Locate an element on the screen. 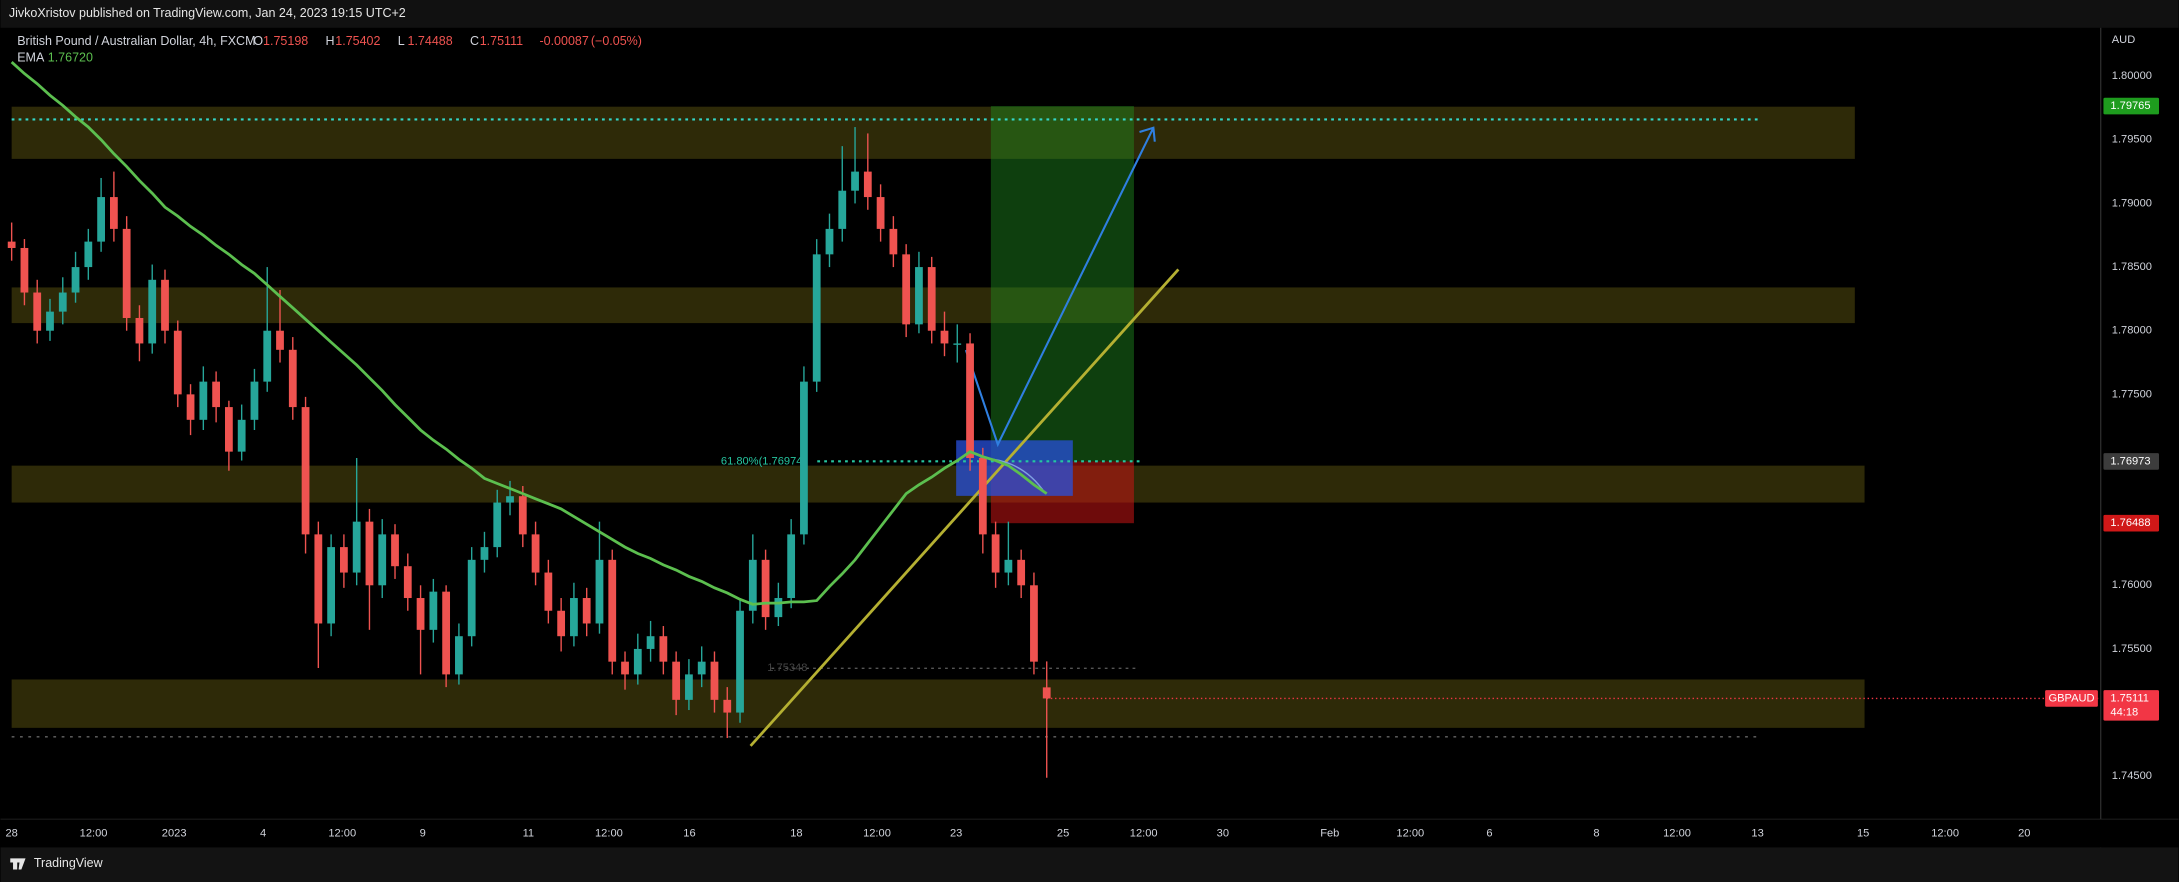  last-price-label: 1.75111 is located at coordinates (2129, 698).